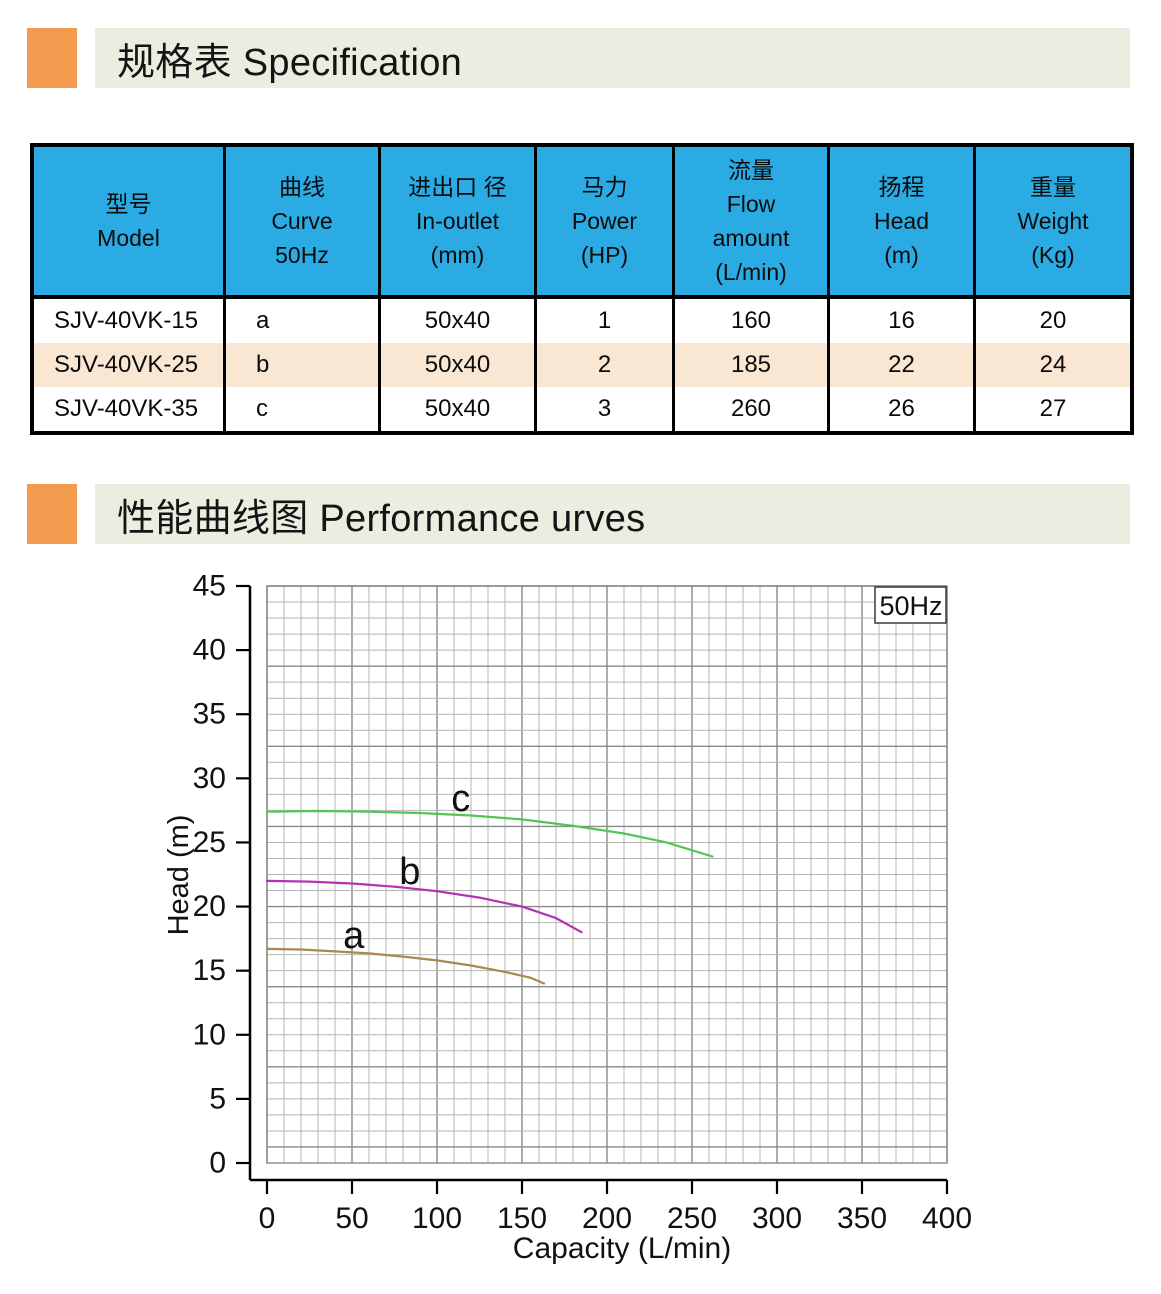 The image size is (1161, 1294). What do you see at coordinates (751, 272) in the screenshot?
I see `header-line: (L/min)` at bounding box center [751, 272].